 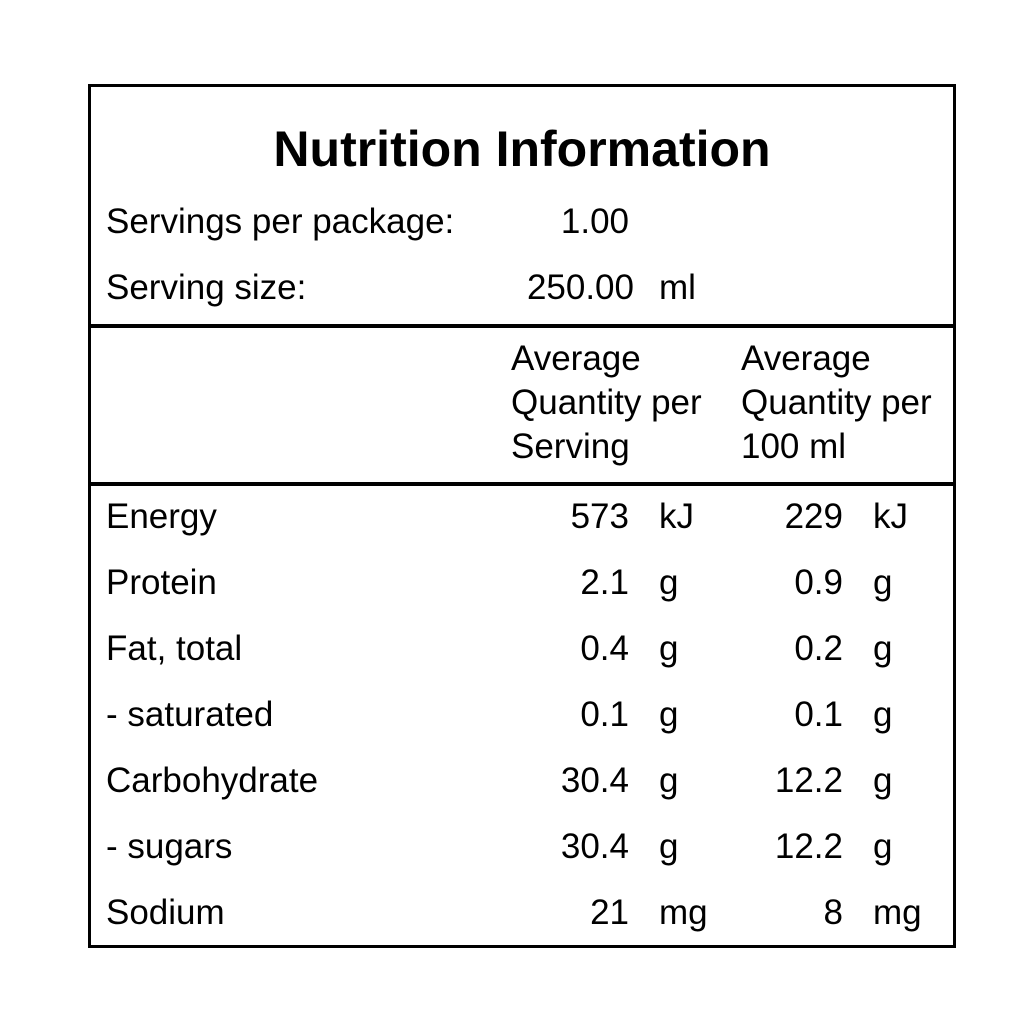 What do you see at coordinates (212, 780) in the screenshot?
I see `nutrient-name: Carbohydrate` at bounding box center [212, 780].